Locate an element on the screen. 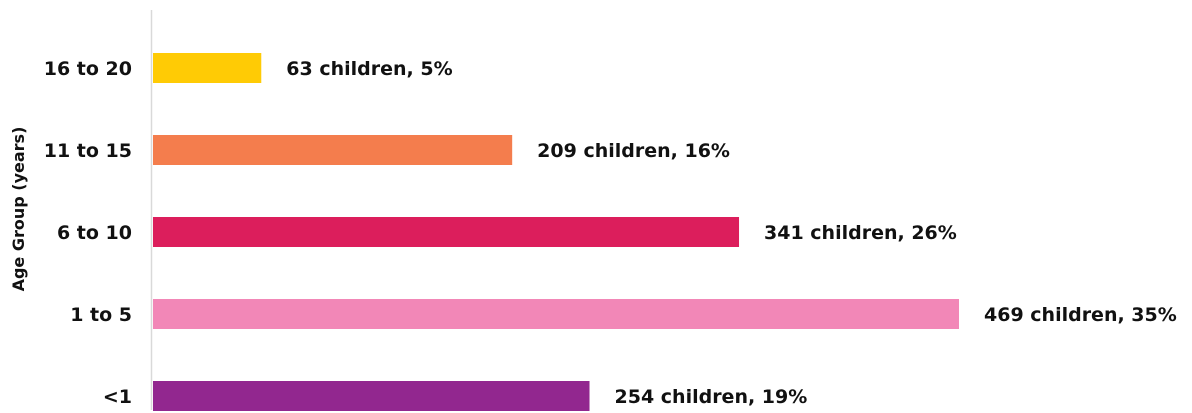 The image size is (1192, 413). bar-data-label: 209 children, 16% is located at coordinates (633, 151).